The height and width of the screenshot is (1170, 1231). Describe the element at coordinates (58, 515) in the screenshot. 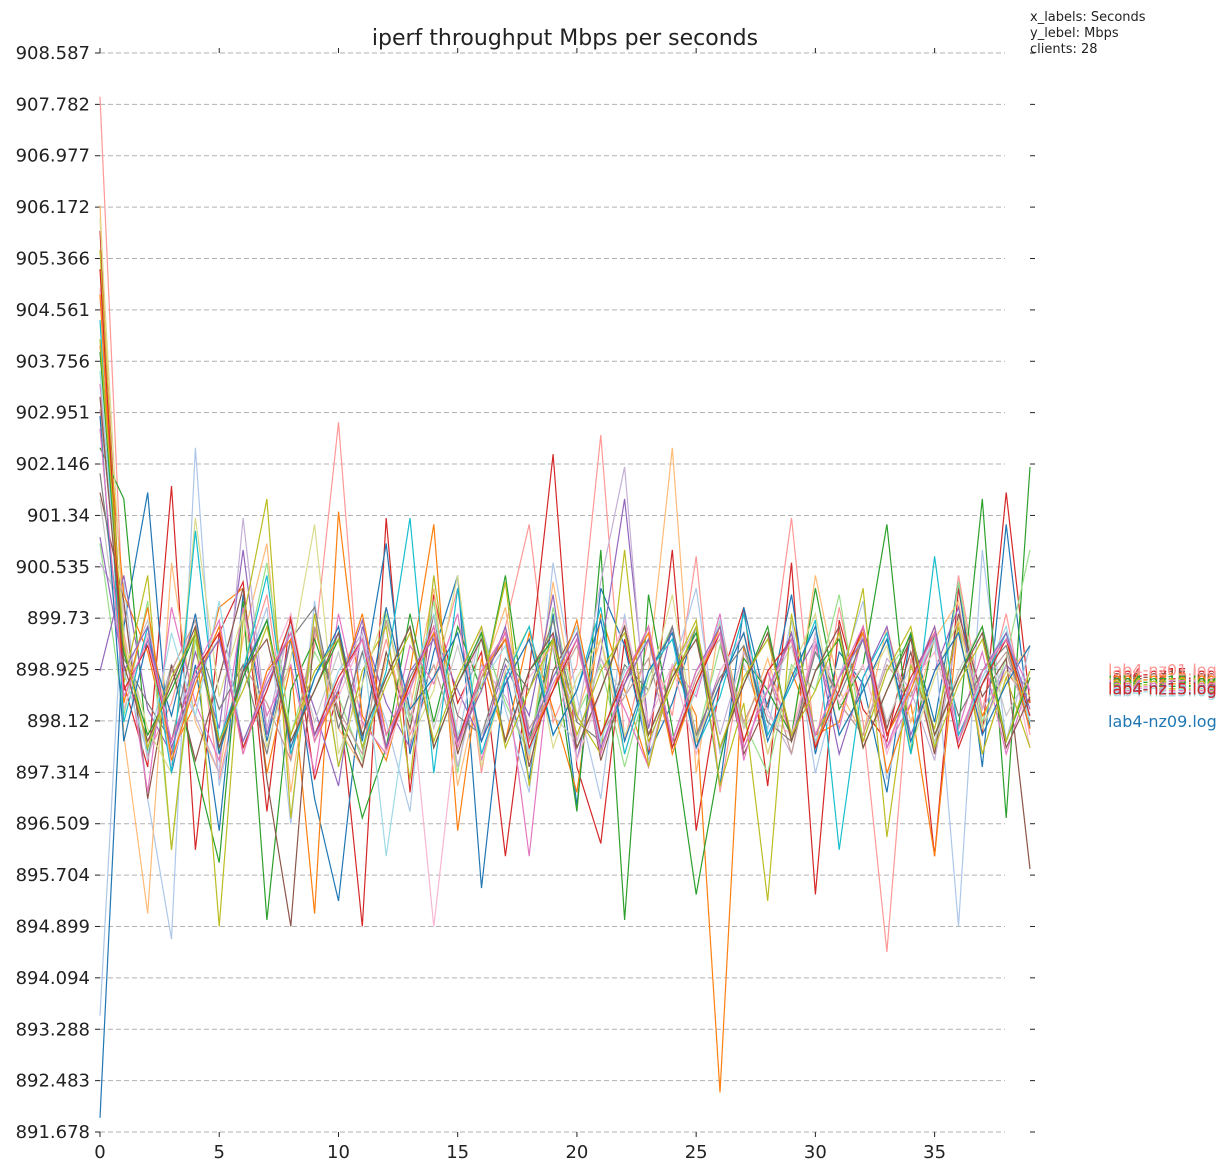

I see `y-tick-label: 901.34` at that location.